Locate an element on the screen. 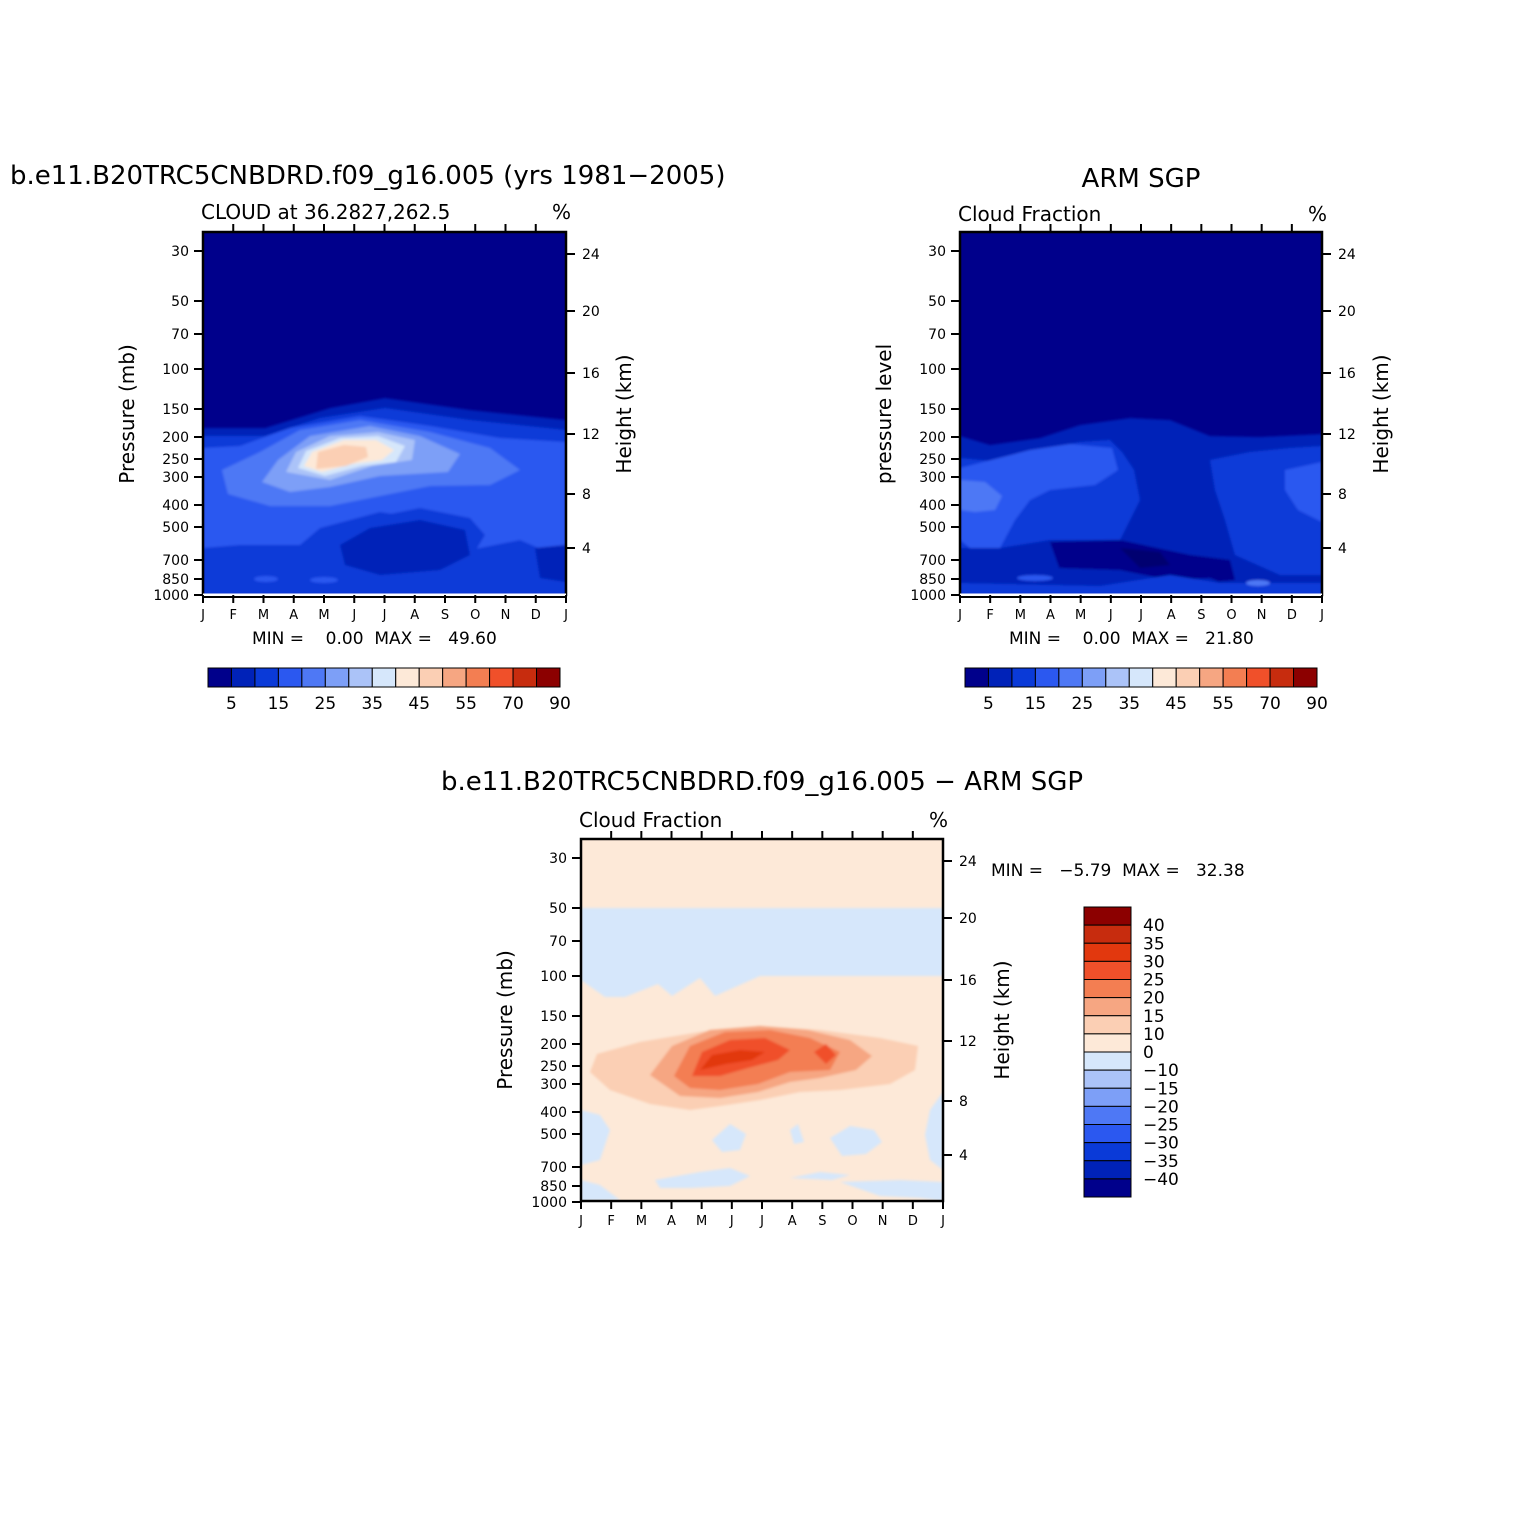  y-tick-label: 150 is located at coordinates (932, 410).